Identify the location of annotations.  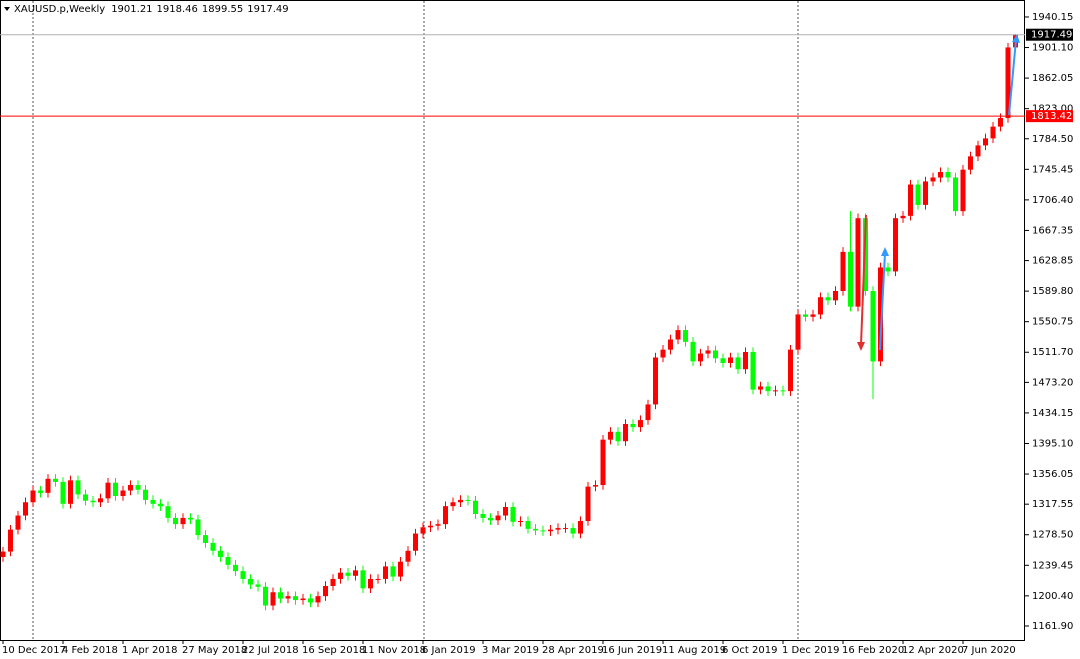
(938, 192).